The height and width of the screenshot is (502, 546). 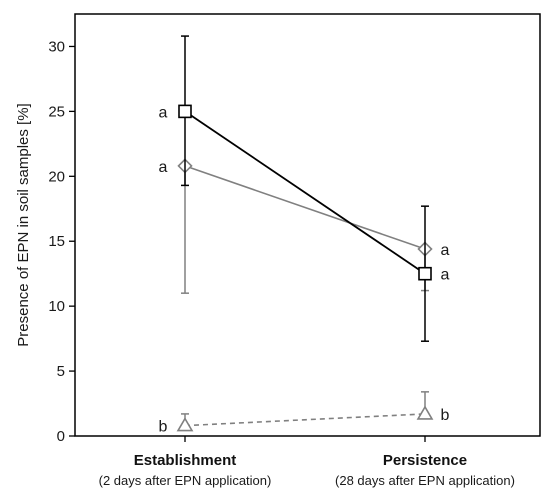 I want to click on significance-letter-triangle-1: b, so click(x=445, y=415).